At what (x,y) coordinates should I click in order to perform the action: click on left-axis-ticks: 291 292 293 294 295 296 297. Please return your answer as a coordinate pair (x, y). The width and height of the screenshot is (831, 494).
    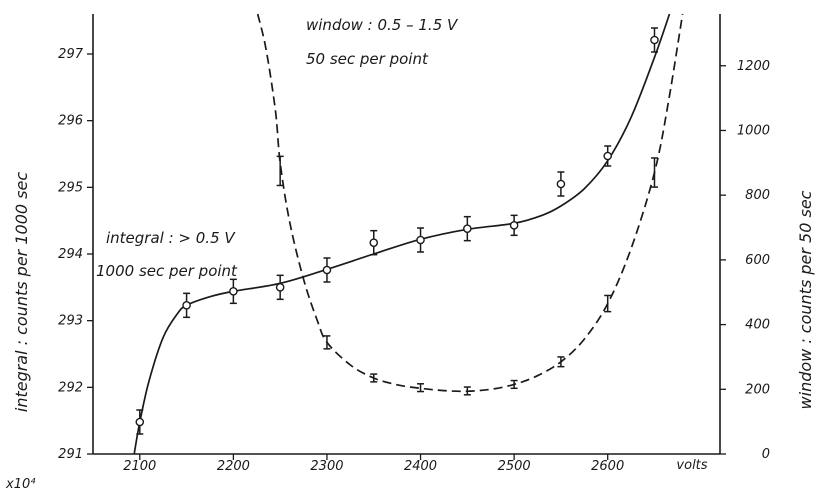
    Looking at the image, I should click on (75, 254).